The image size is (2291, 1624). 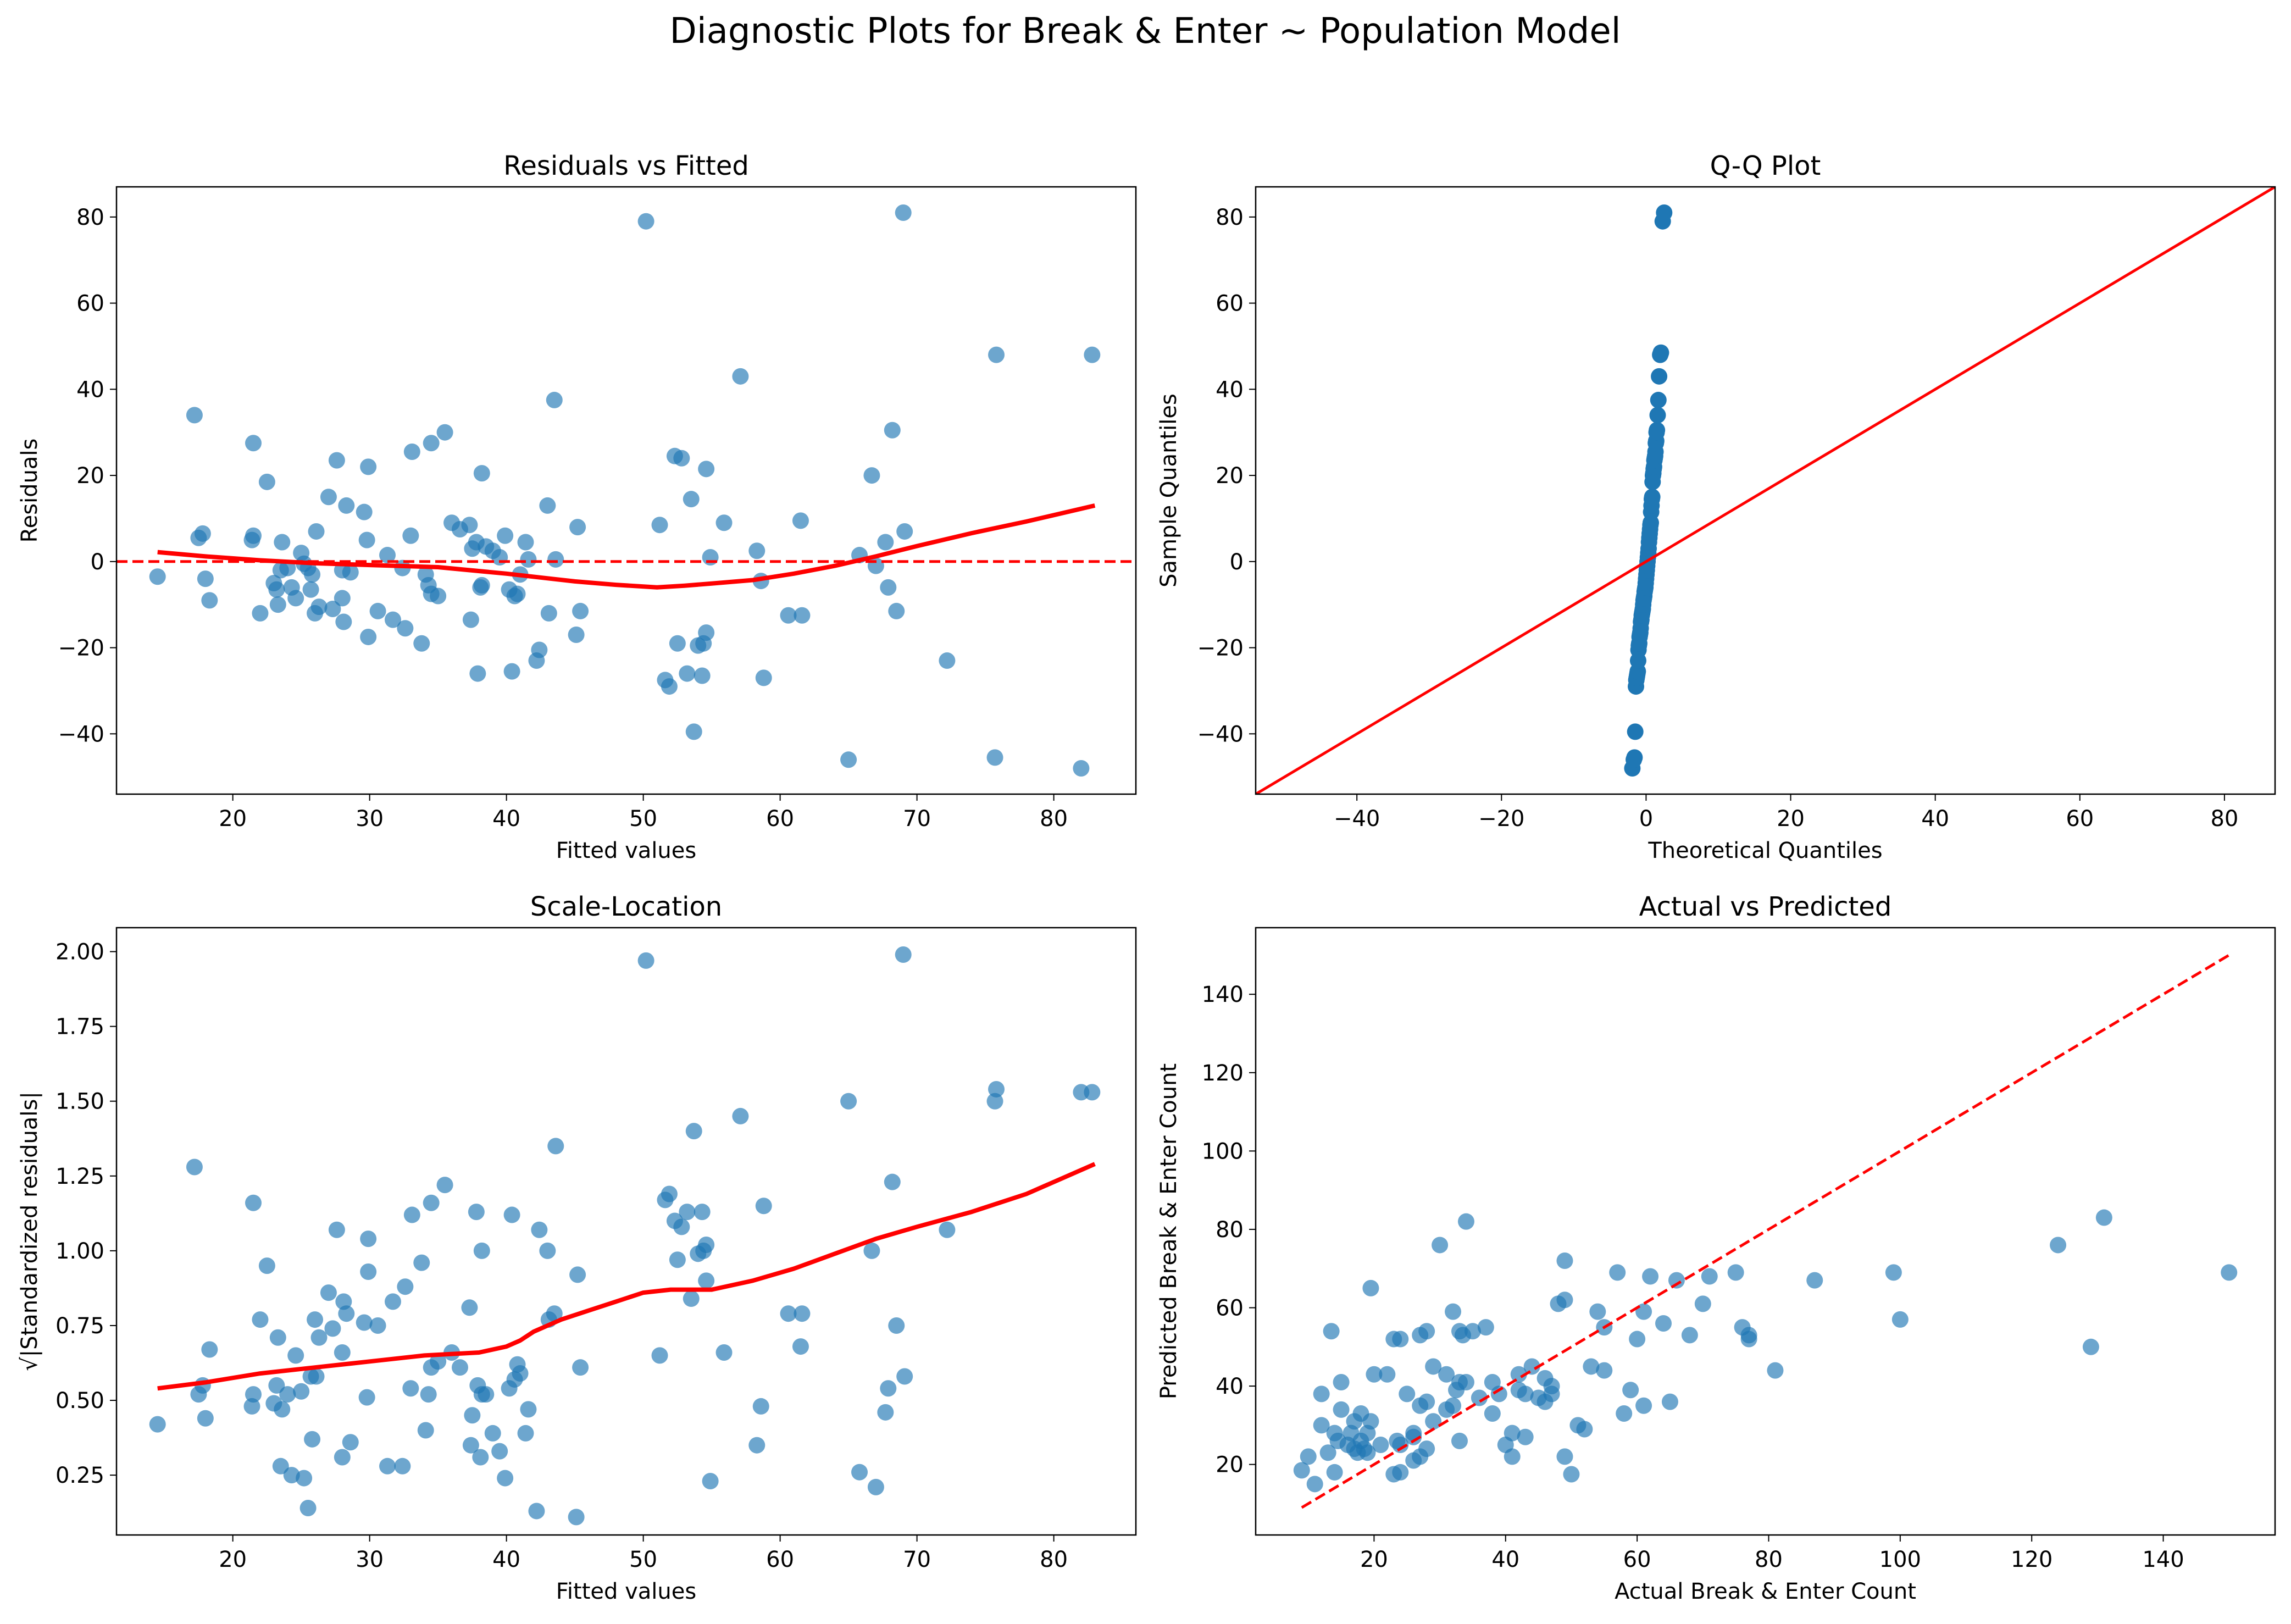 What do you see at coordinates (1935, 819) in the screenshot?
I see `qq-x-tick-label: 40` at bounding box center [1935, 819].